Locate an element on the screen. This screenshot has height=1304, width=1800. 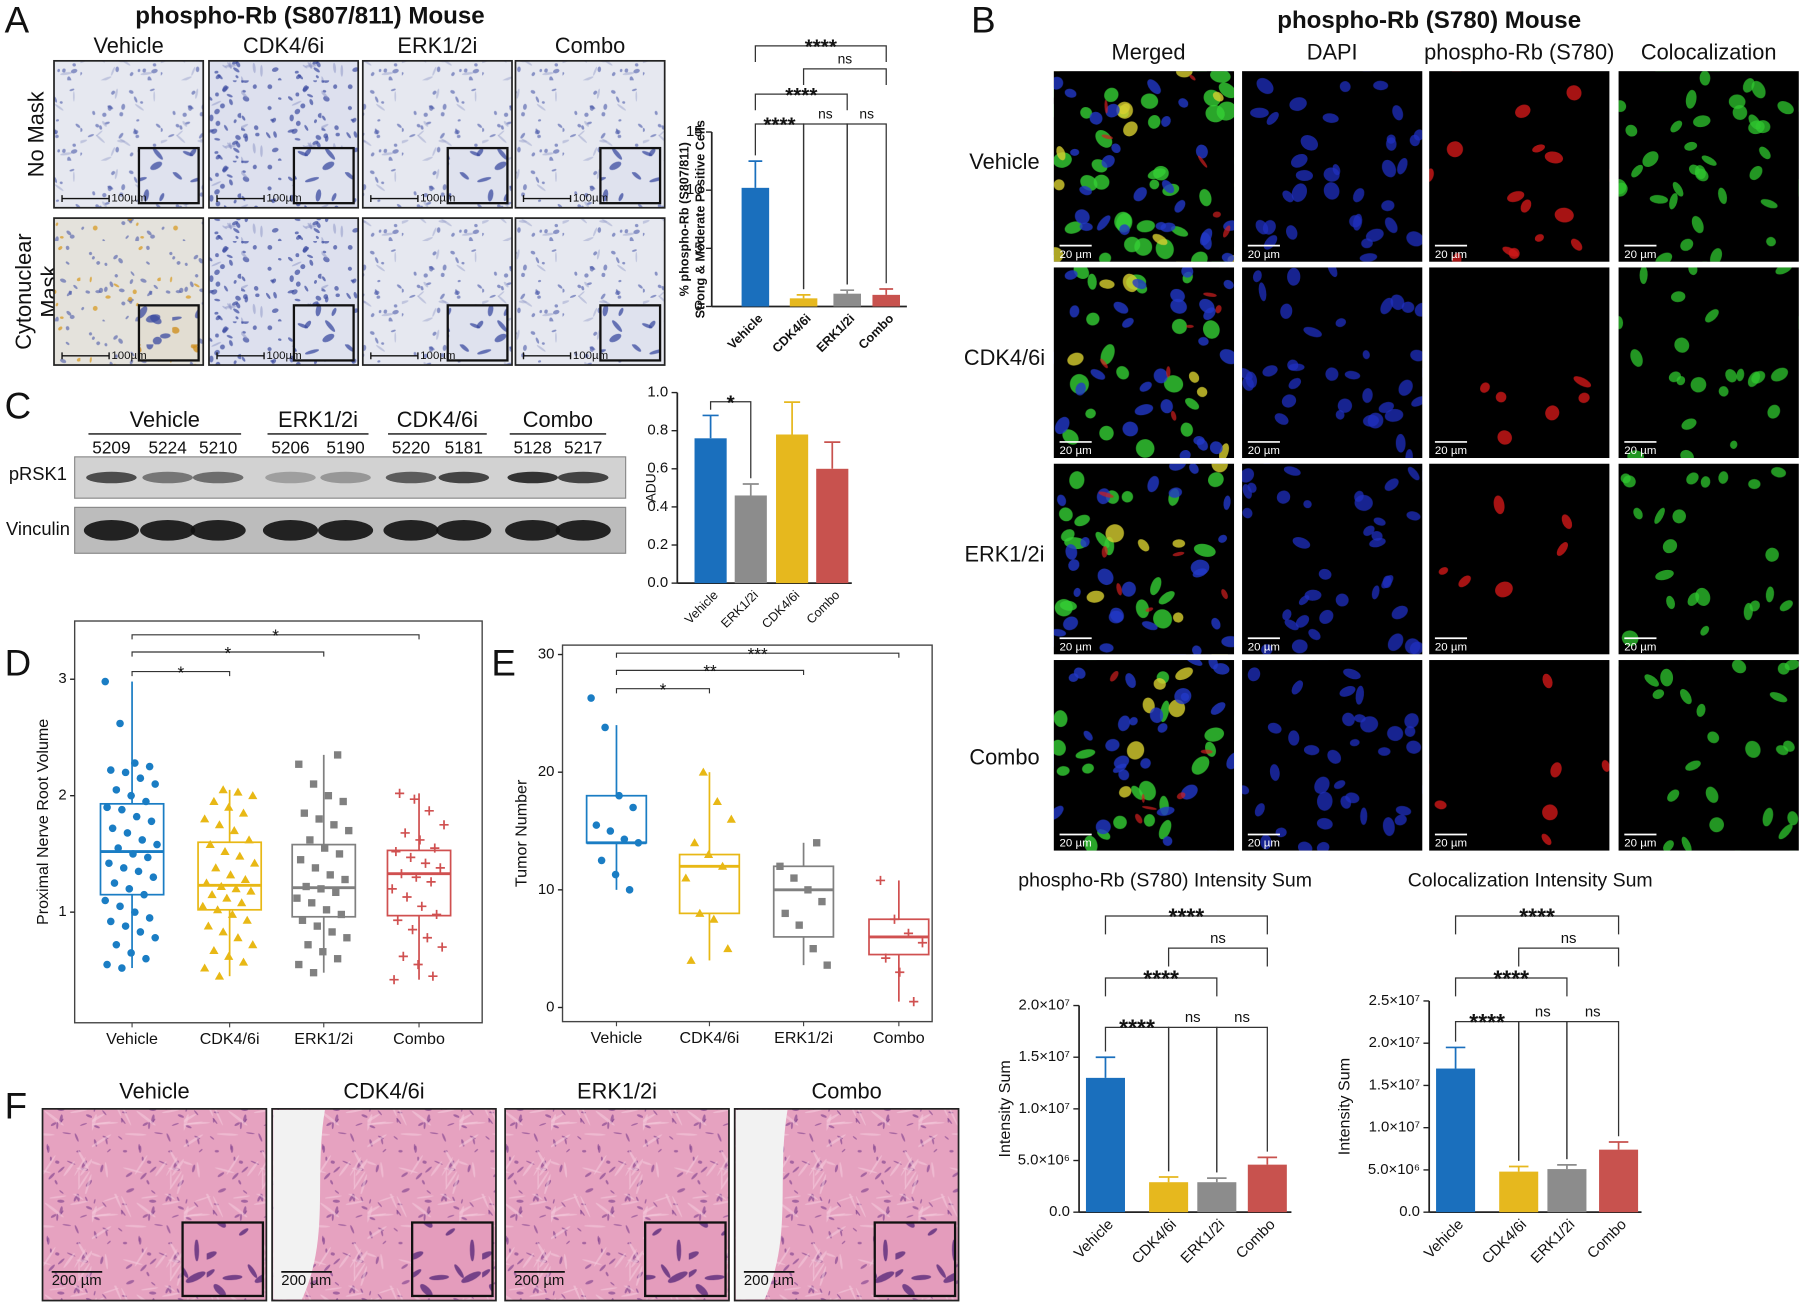
column-header: phospho-Rb (S780) is located at coordinates (1519, 52).